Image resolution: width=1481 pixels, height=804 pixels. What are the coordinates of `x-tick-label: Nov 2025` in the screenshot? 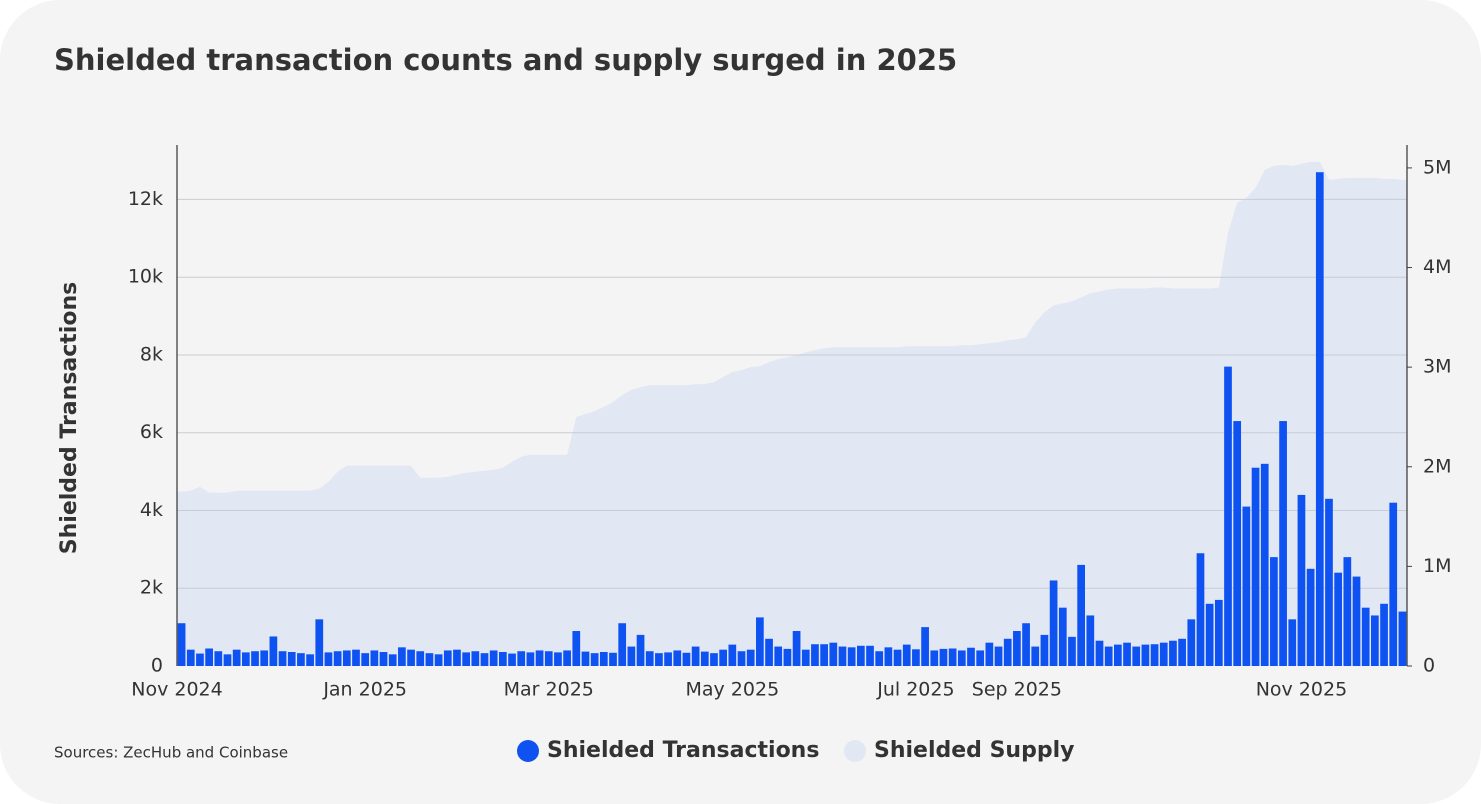 It's located at (1301, 690).